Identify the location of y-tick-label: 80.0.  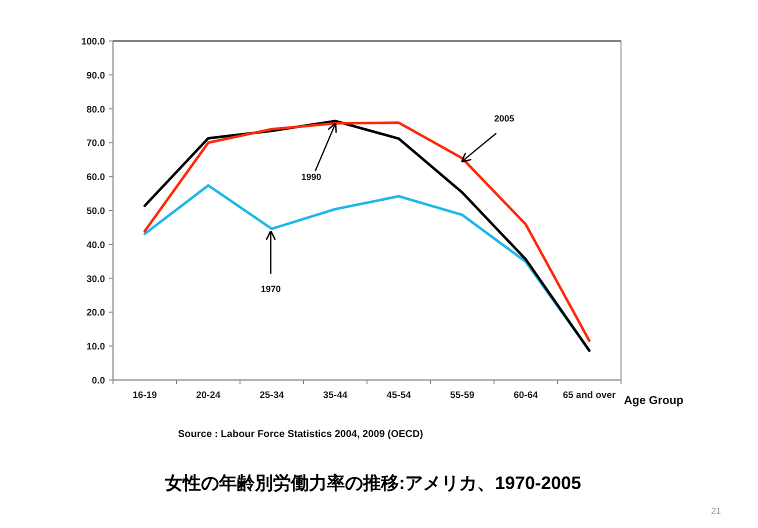
(95, 110).